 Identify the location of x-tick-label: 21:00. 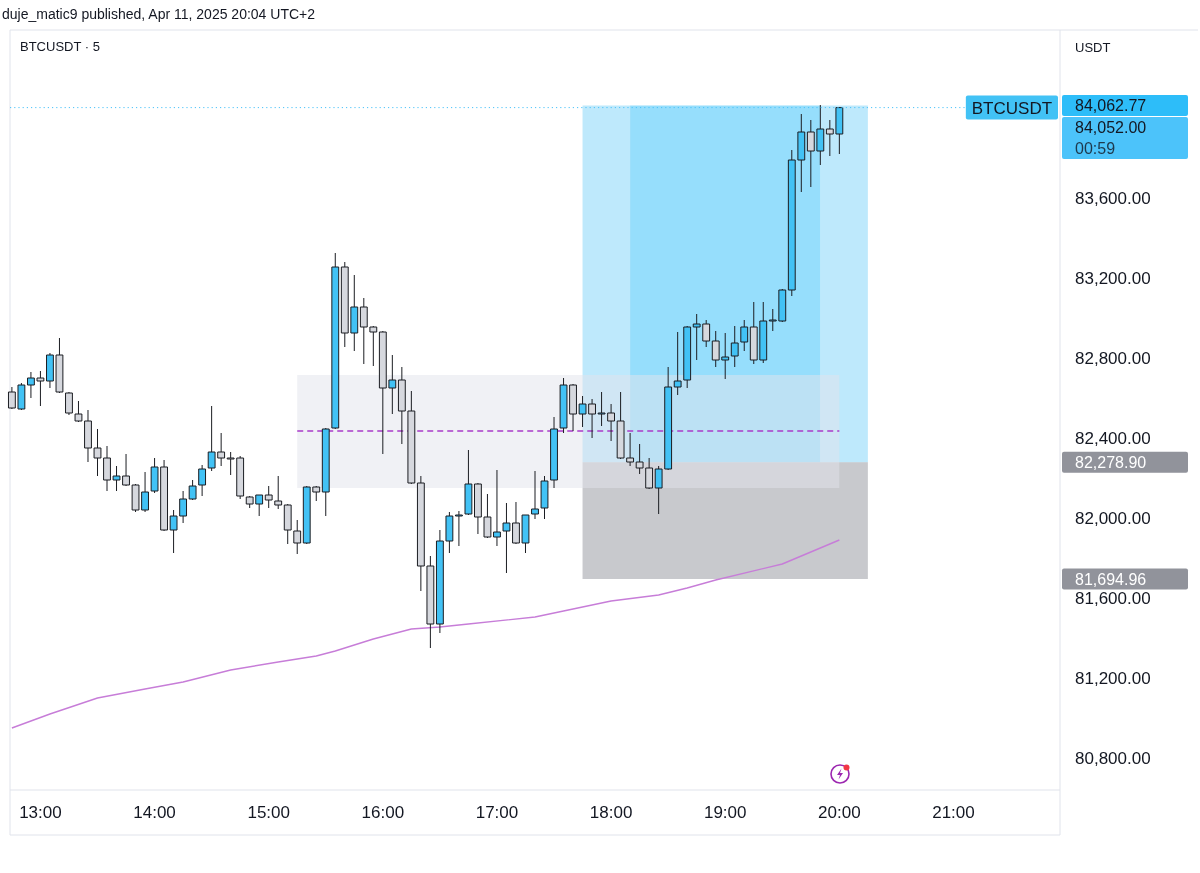
(953, 812).